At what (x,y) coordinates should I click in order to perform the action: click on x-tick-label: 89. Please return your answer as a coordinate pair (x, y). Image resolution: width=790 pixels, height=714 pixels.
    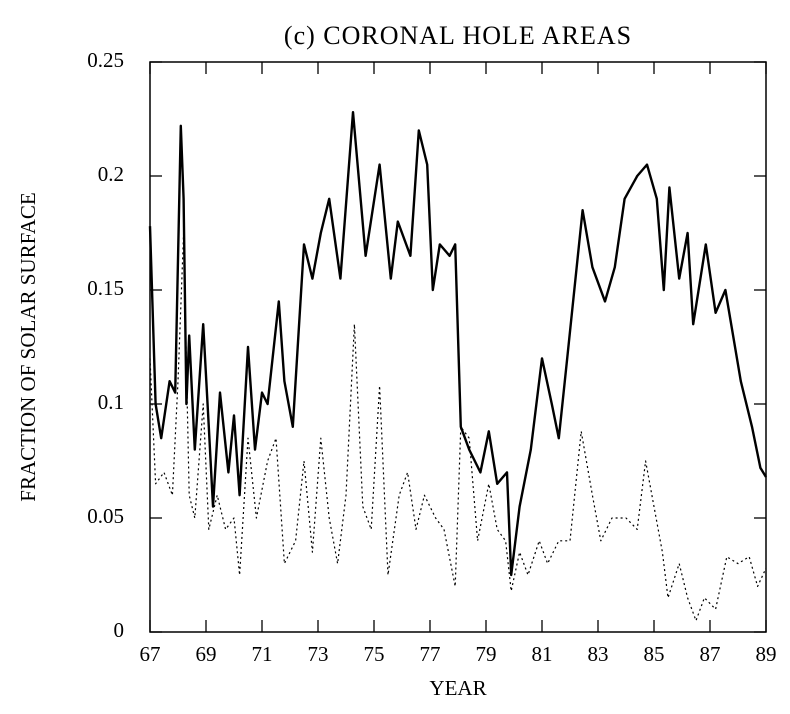
    Looking at the image, I should click on (766, 654).